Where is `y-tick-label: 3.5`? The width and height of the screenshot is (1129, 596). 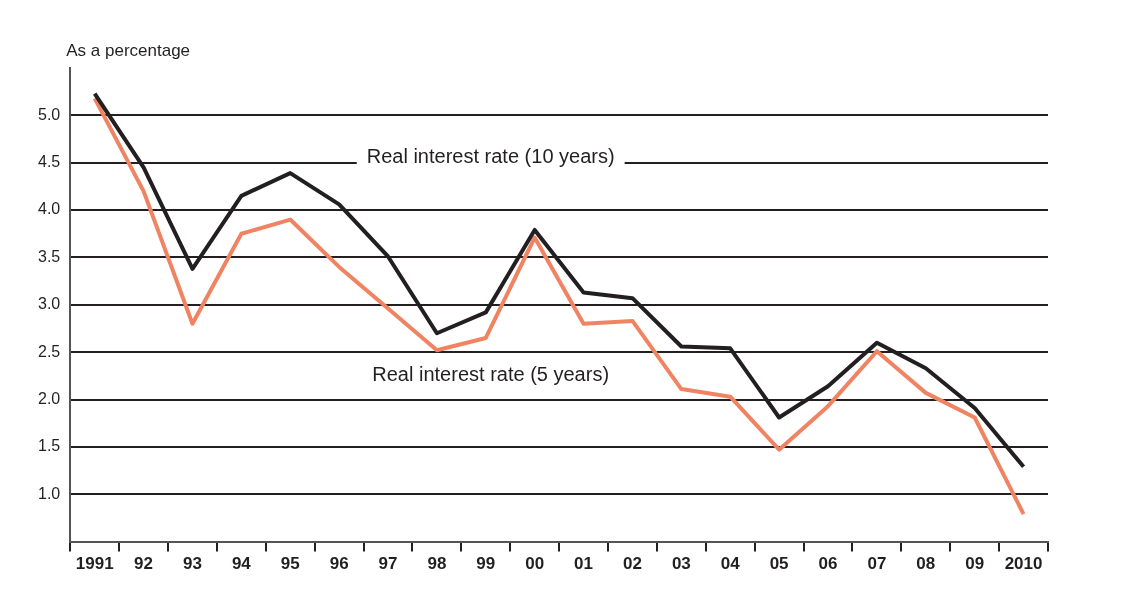
y-tick-label: 3.5 is located at coordinates (49, 256).